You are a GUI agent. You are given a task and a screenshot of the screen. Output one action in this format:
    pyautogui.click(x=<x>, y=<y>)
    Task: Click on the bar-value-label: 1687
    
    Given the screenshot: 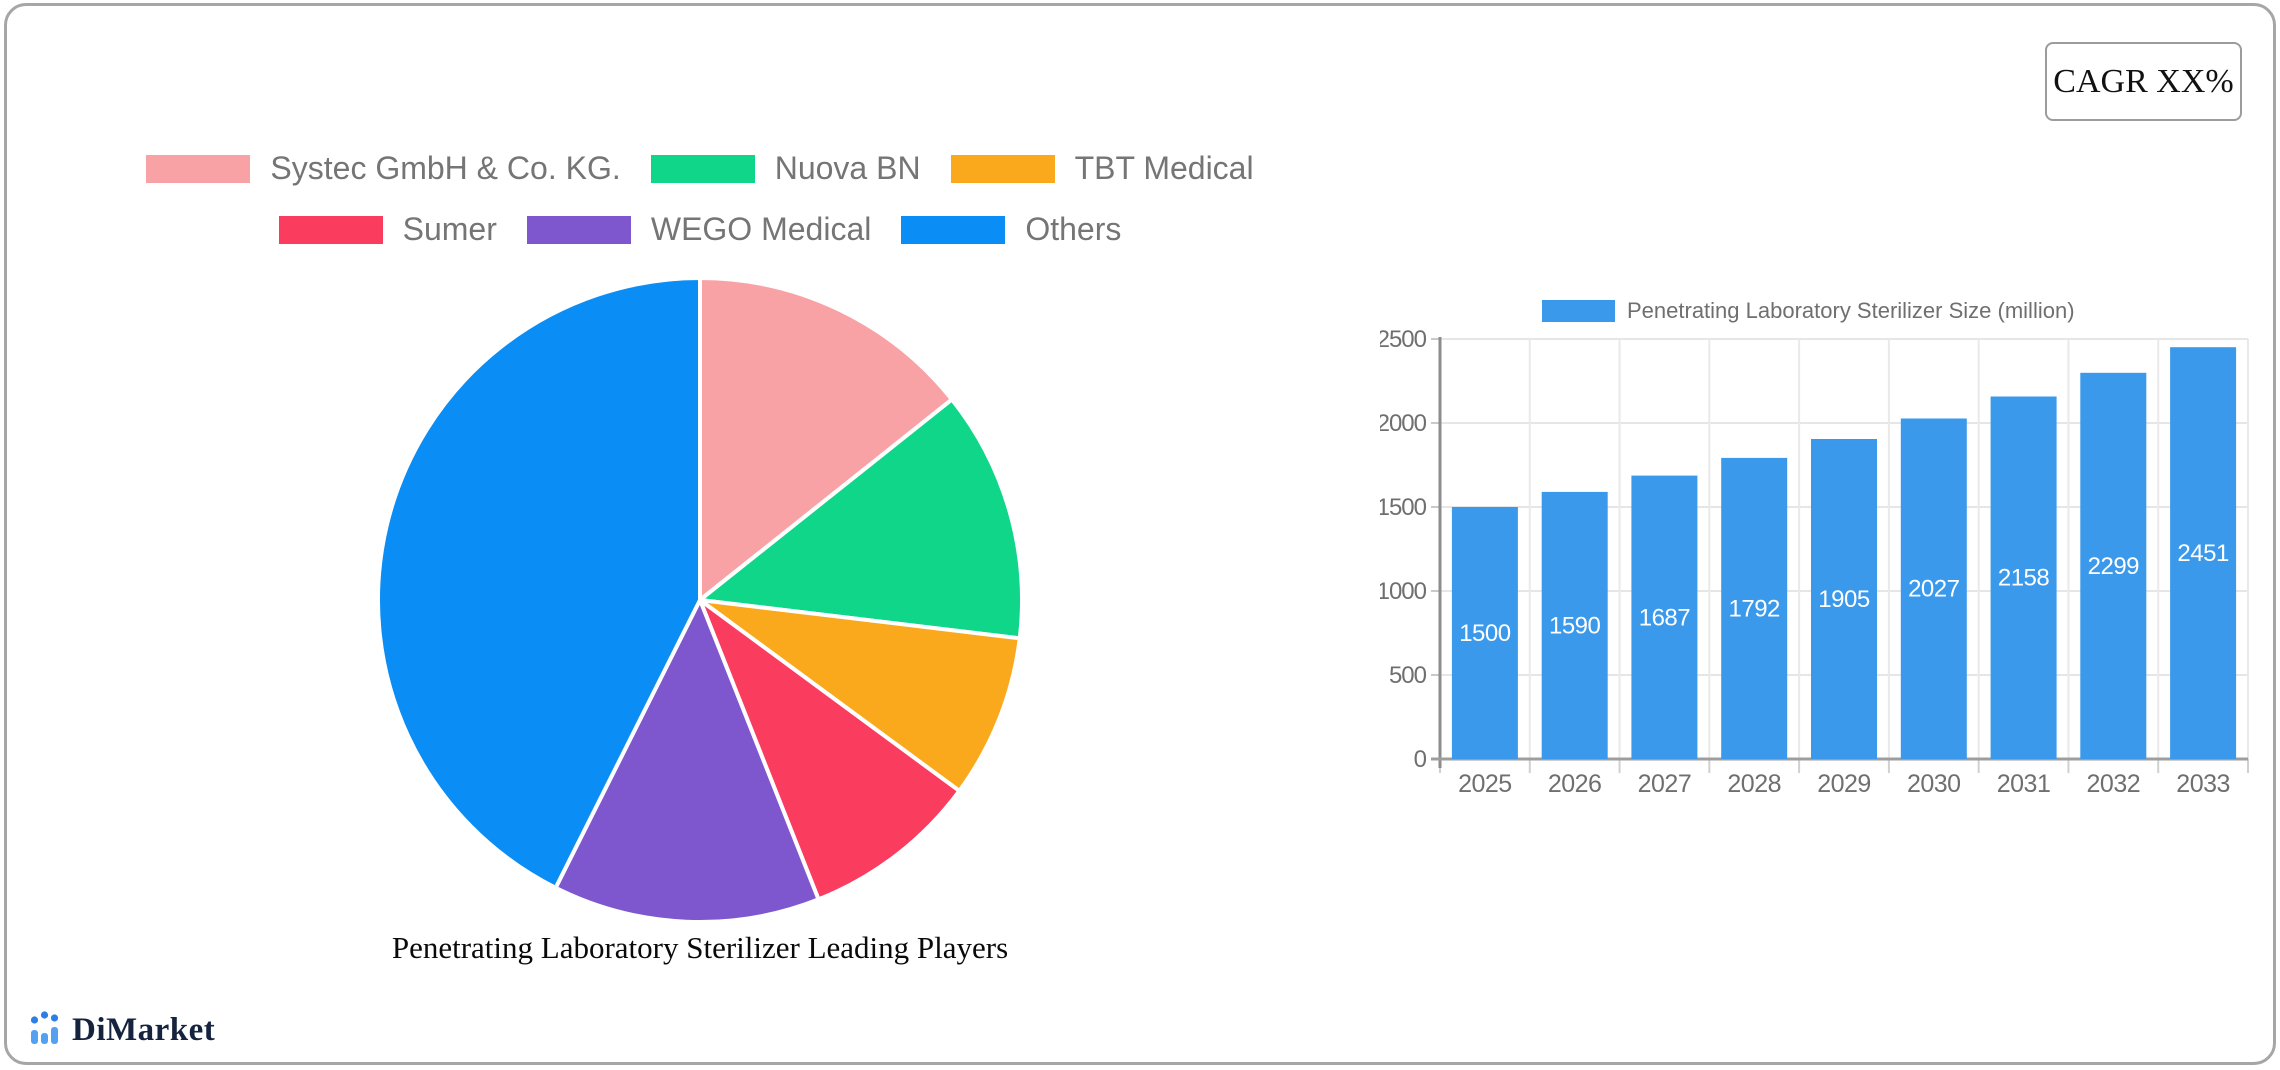 What is the action you would take?
    pyautogui.click(x=1665, y=617)
    